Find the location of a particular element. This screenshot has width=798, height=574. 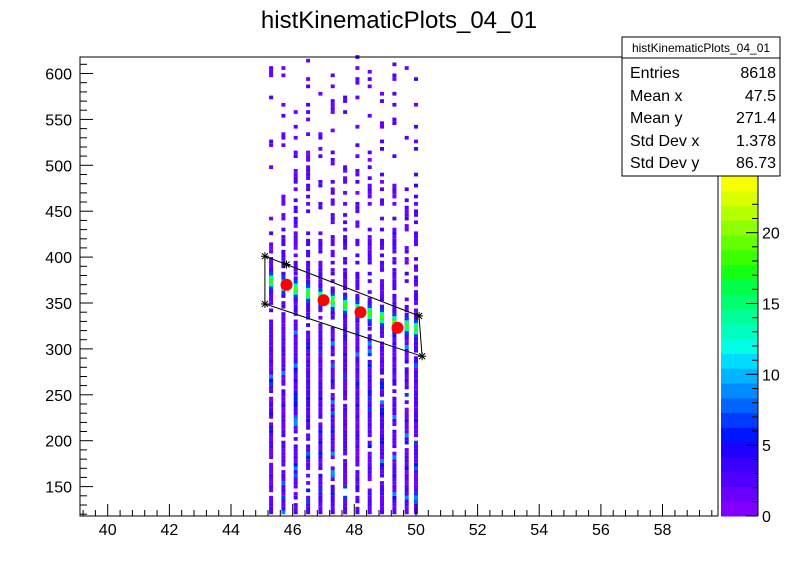

stats-label-entries: Entries is located at coordinates (655, 73).